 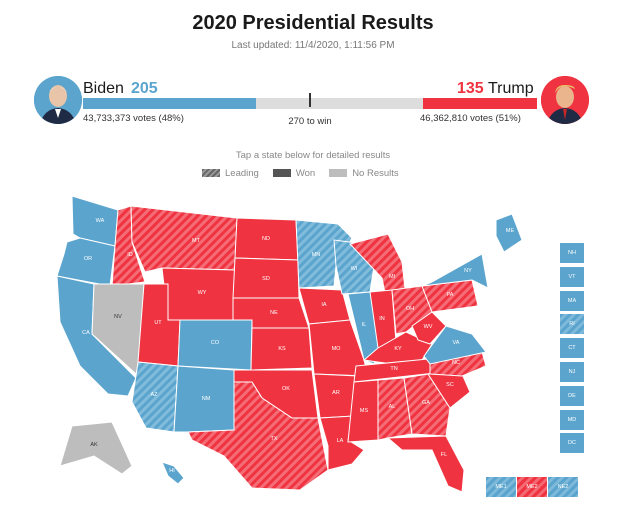 I want to click on state-label-ok: OK, so click(x=286, y=389).